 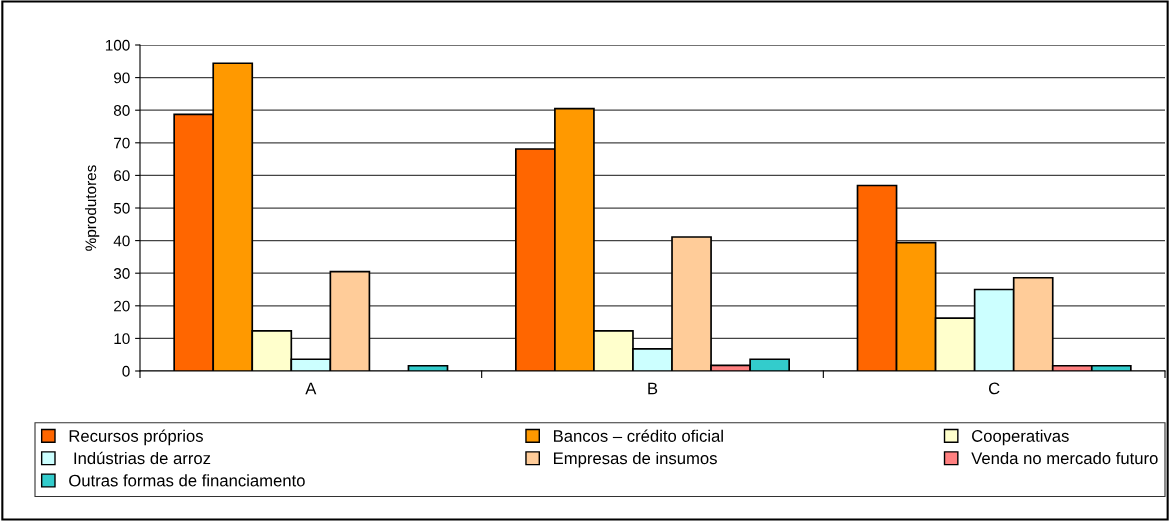 What do you see at coordinates (122, 339) in the screenshot?
I see `y-tick-label: 10` at bounding box center [122, 339].